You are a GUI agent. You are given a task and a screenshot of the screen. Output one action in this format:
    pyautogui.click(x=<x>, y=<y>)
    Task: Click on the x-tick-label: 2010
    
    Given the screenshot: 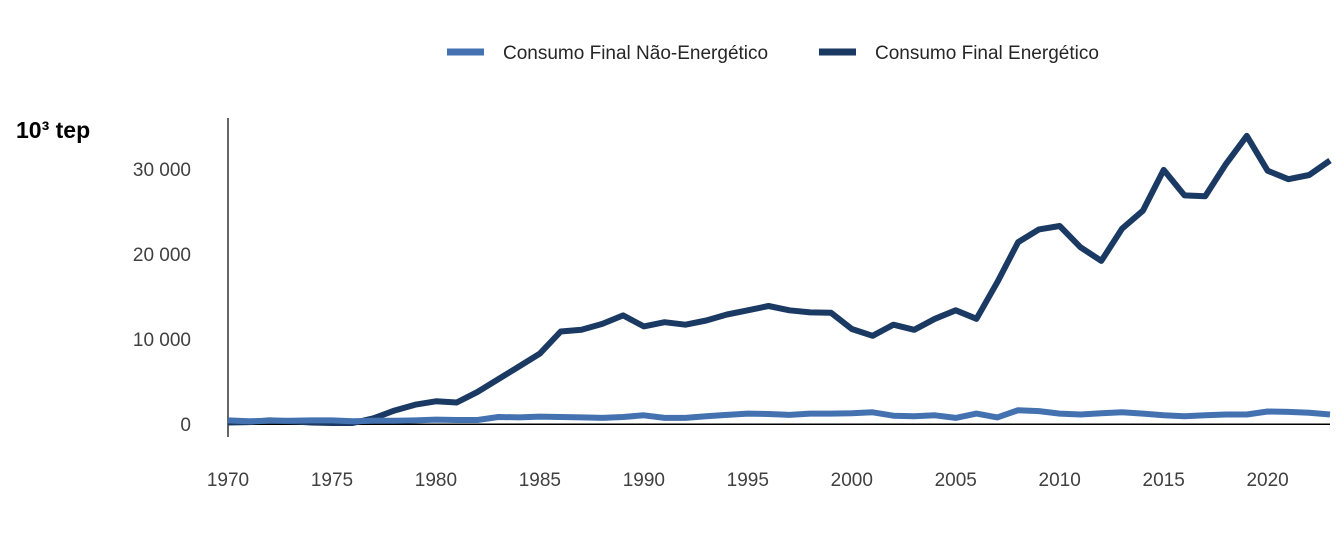 What is the action you would take?
    pyautogui.click(x=1060, y=480)
    